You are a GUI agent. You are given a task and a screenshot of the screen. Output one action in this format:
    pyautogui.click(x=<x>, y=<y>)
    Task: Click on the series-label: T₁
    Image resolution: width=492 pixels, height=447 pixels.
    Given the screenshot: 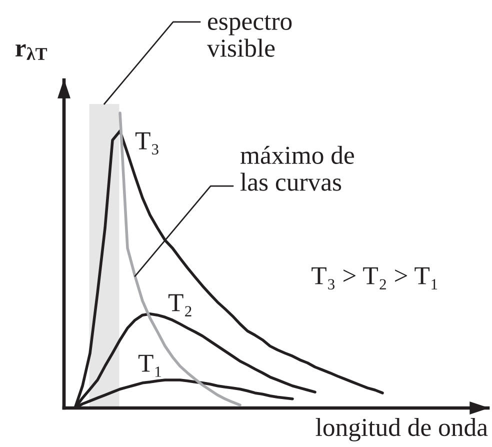 What is the action you would take?
    pyautogui.click(x=149, y=365)
    